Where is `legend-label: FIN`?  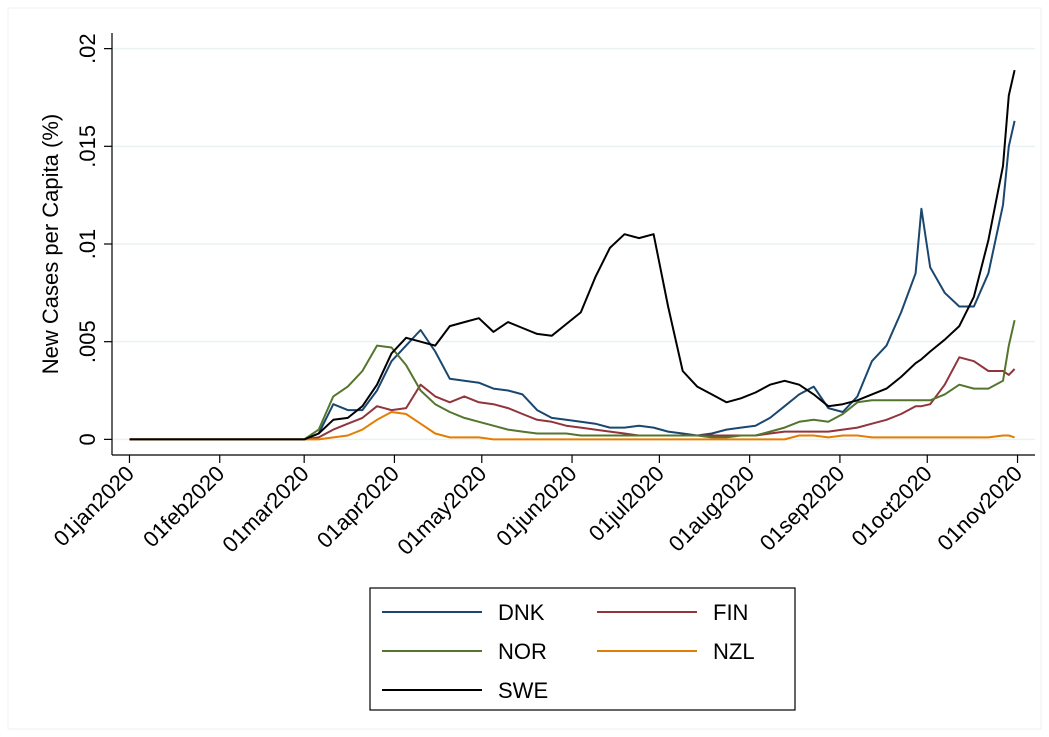 legend-label: FIN is located at coordinates (730, 612).